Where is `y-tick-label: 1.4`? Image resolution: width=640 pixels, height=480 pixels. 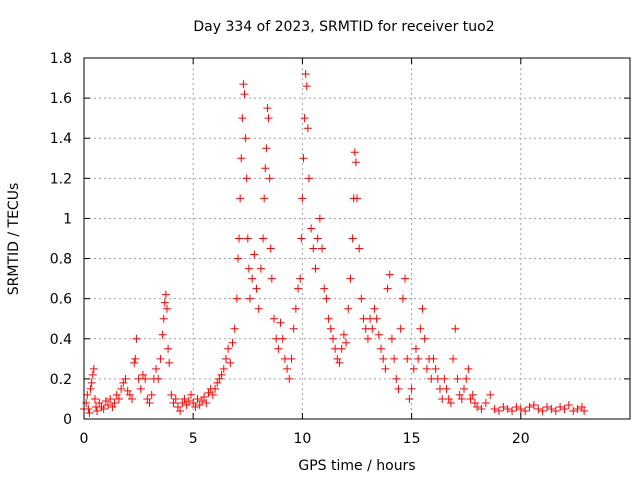
y-tick-label: 1.4 is located at coordinates (61, 139).